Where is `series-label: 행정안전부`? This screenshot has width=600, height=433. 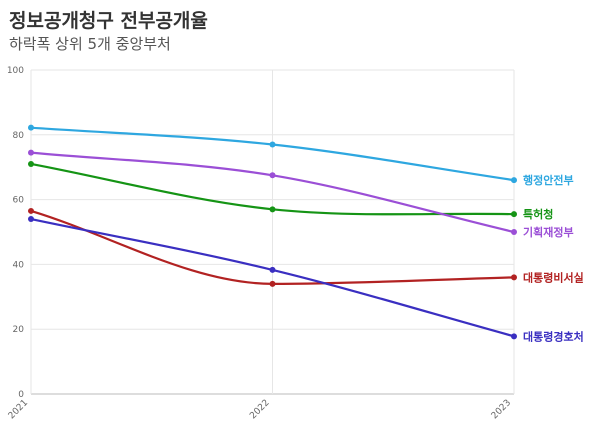 series-label: 행정안전부 is located at coordinates (548, 180).